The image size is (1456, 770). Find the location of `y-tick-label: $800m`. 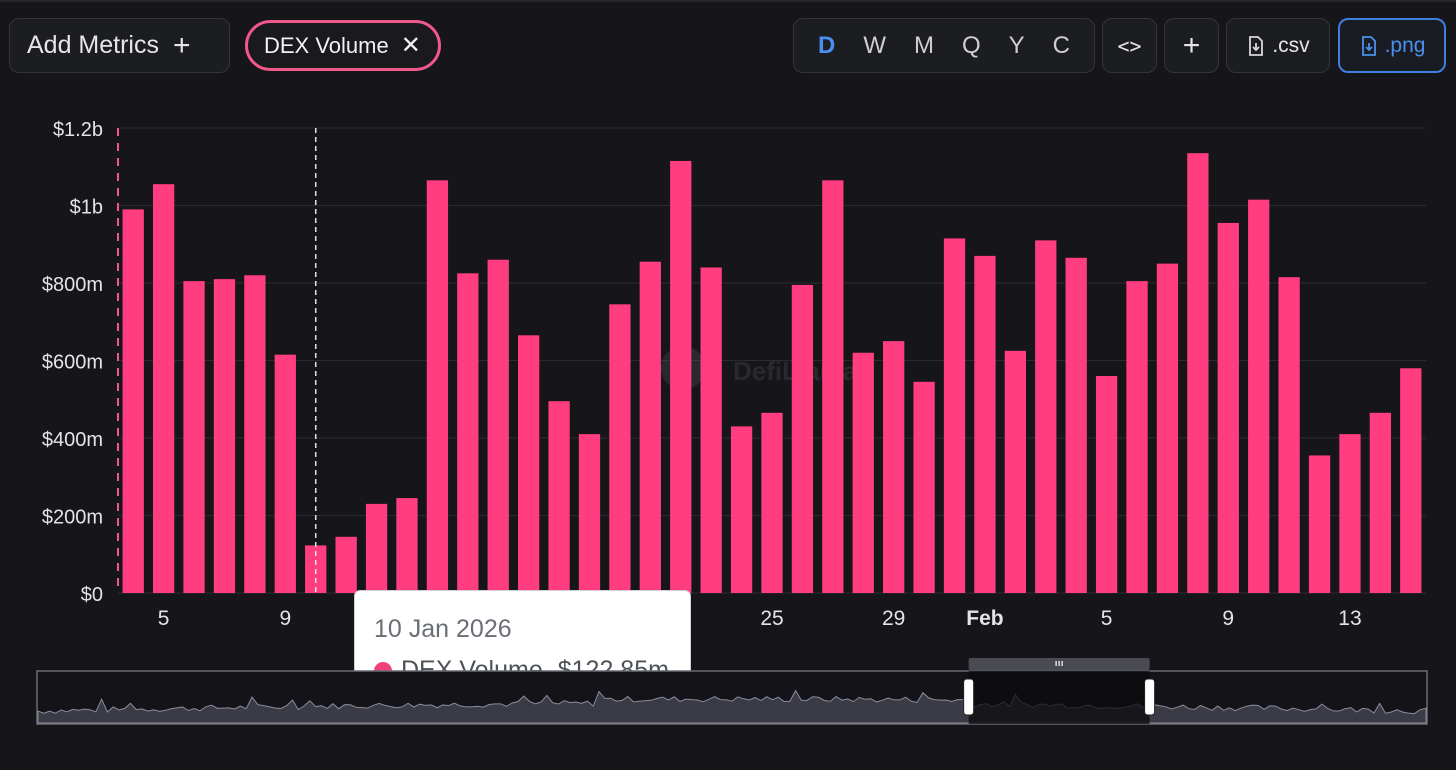

y-tick-label: $800m is located at coordinates (72, 285).